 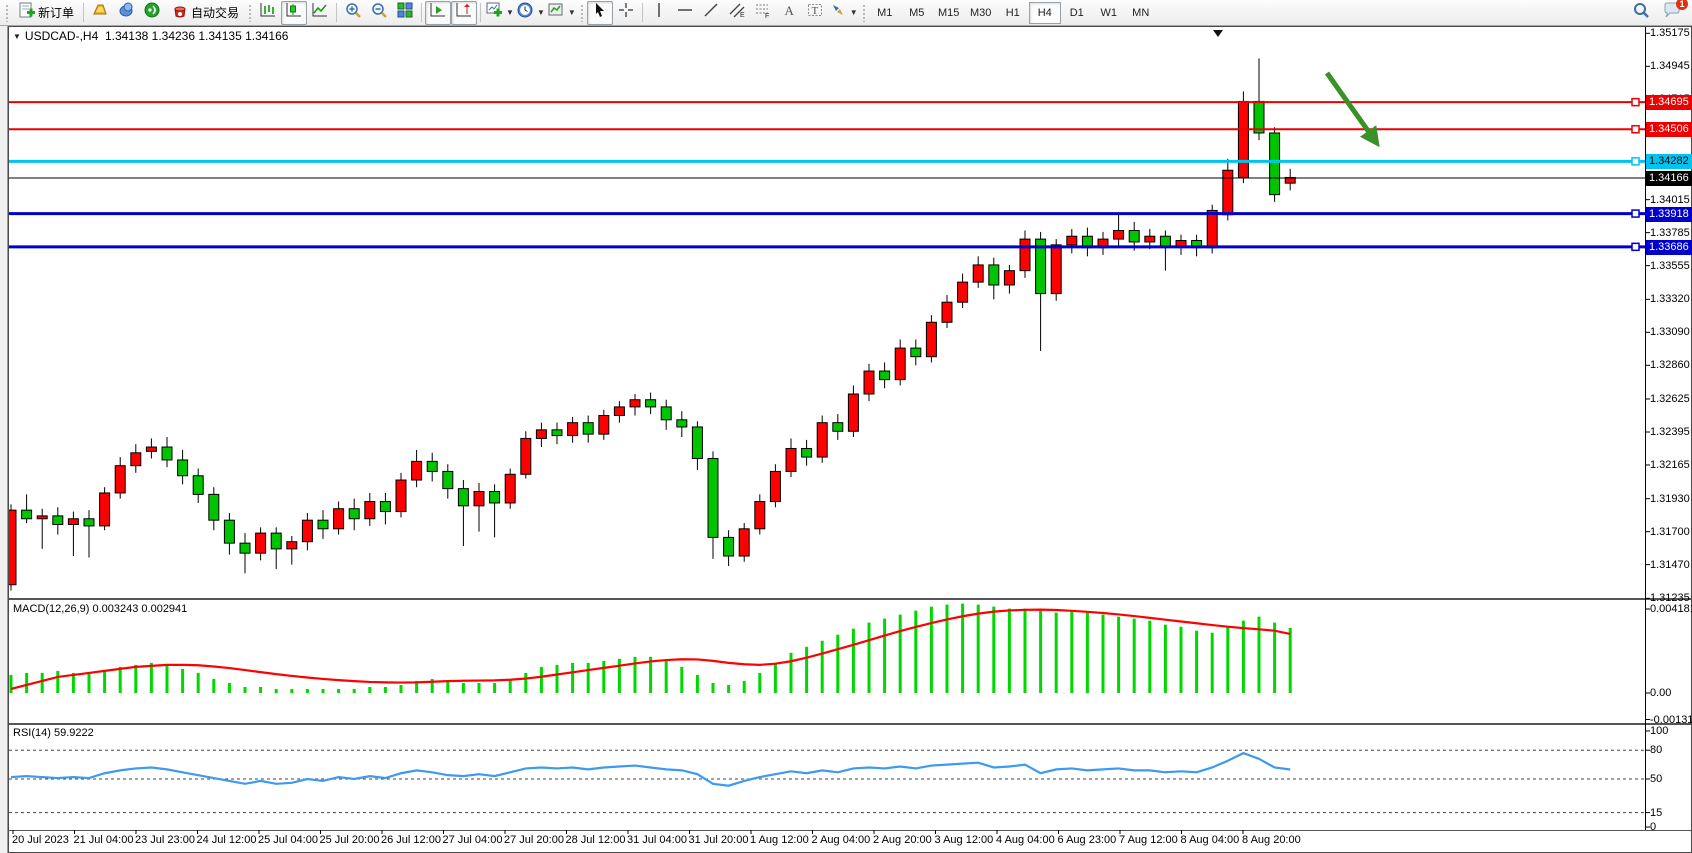 What do you see at coordinates (650, 649) in the screenshot?
I see `macd-signal-line` at bounding box center [650, 649].